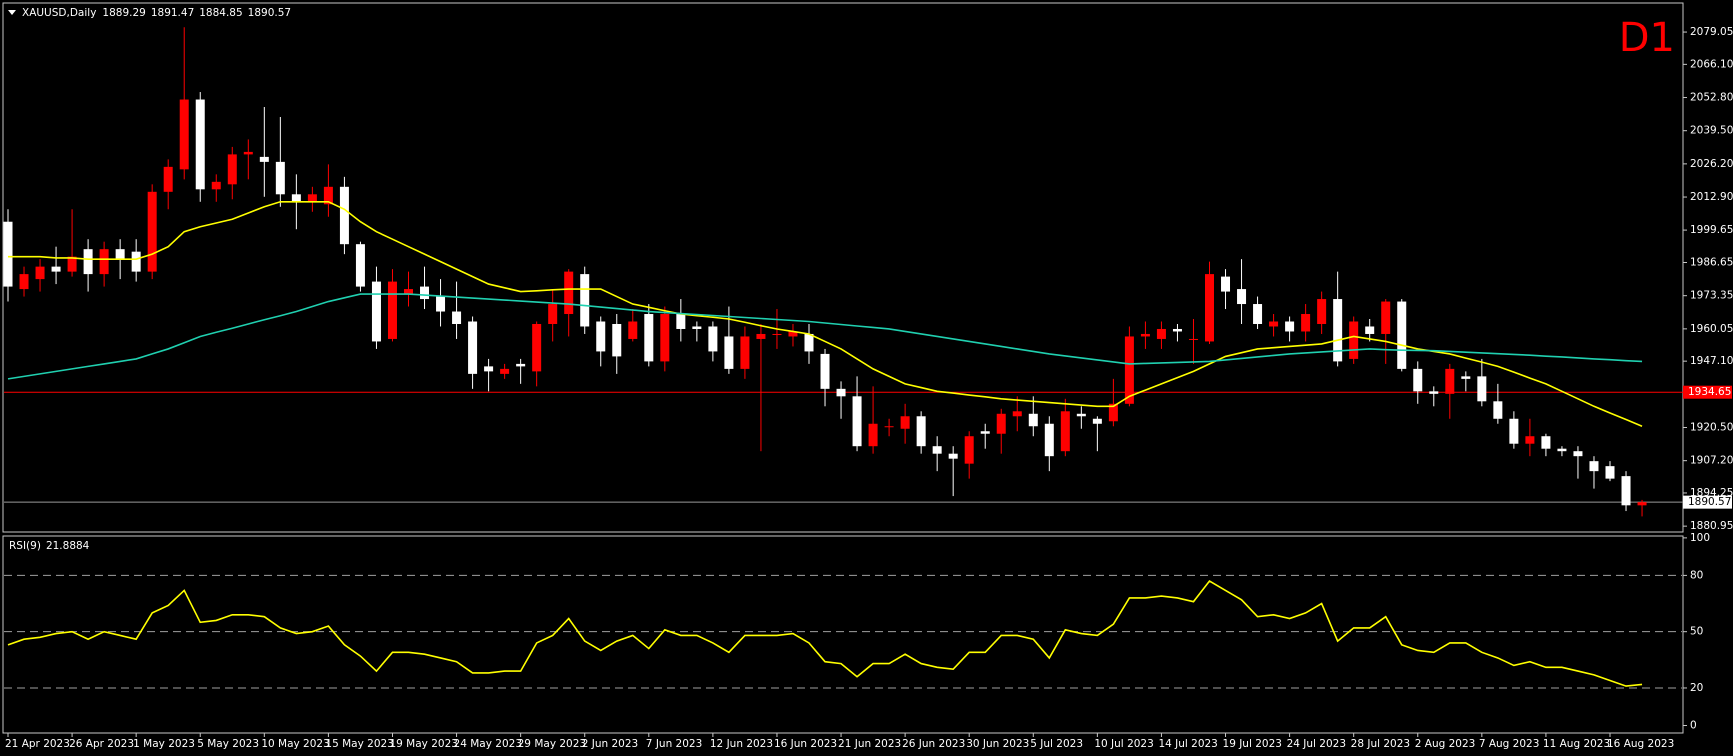 The height and width of the screenshot is (756, 1733). I want to click on rsi-line, so click(825, 633).